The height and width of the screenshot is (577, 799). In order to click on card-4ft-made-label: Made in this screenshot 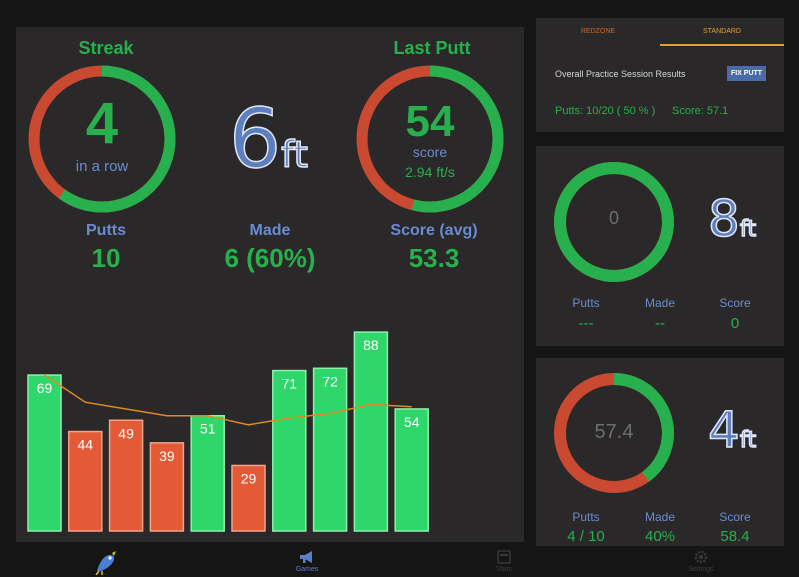, I will do `click(660, 517)`.